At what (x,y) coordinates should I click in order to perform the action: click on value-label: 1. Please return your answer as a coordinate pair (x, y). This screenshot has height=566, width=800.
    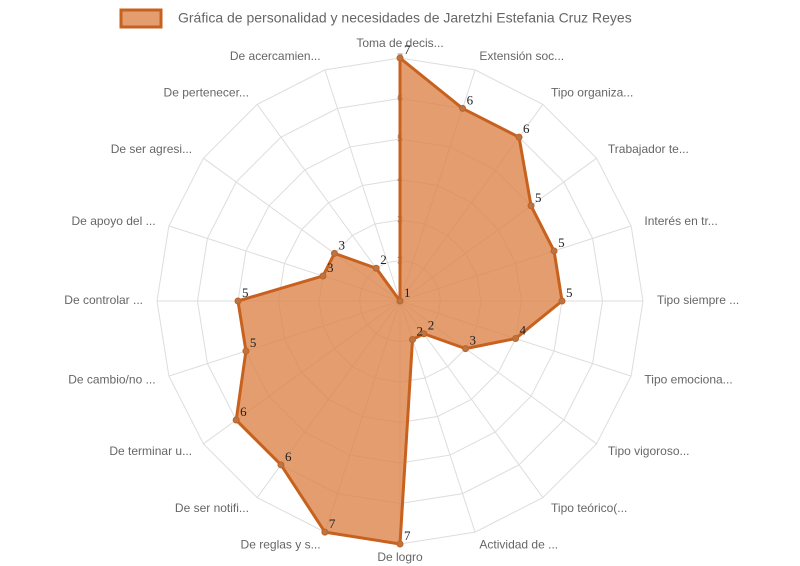
    Looking at the image, I should click on (407, 292).